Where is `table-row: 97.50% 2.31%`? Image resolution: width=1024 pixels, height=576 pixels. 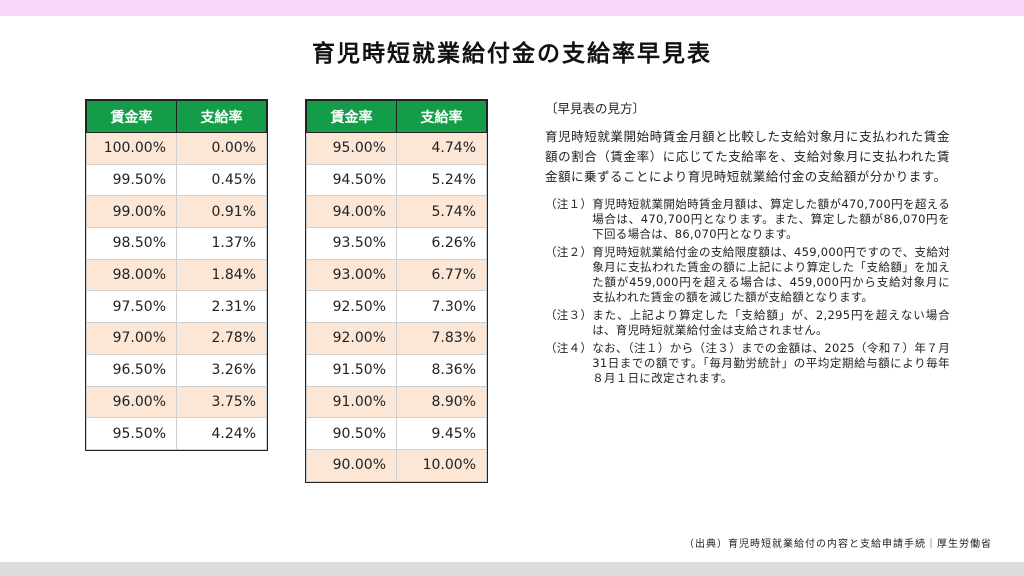 table-row: 97.50% 2.31% is located at coordinates (176, 307).